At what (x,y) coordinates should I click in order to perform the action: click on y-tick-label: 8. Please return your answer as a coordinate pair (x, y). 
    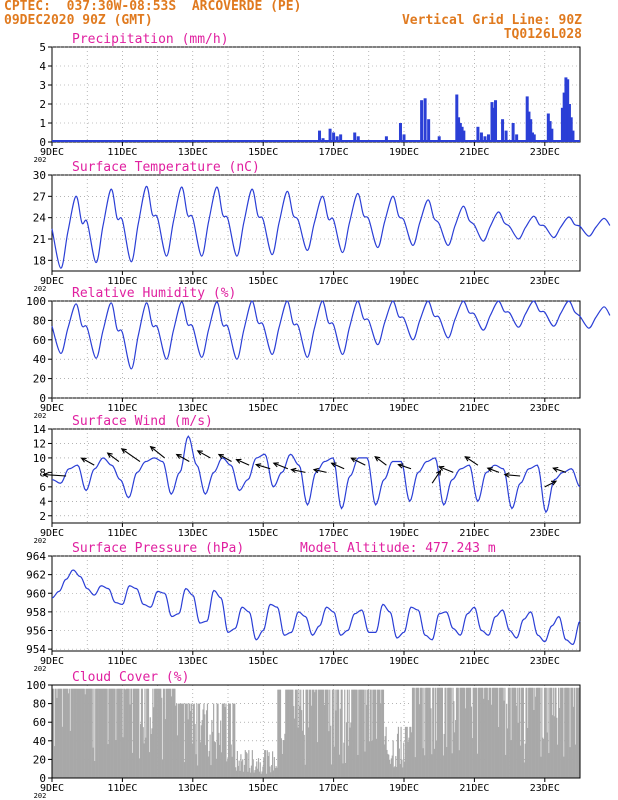
    Looking at the image, I should click on (42, 472).